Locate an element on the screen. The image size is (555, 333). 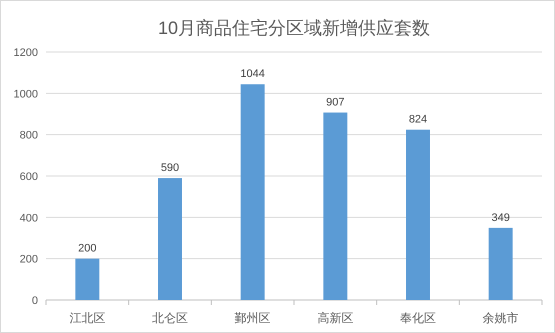
x-tick-label: 余姚市 is located at coordinates (500, 318).